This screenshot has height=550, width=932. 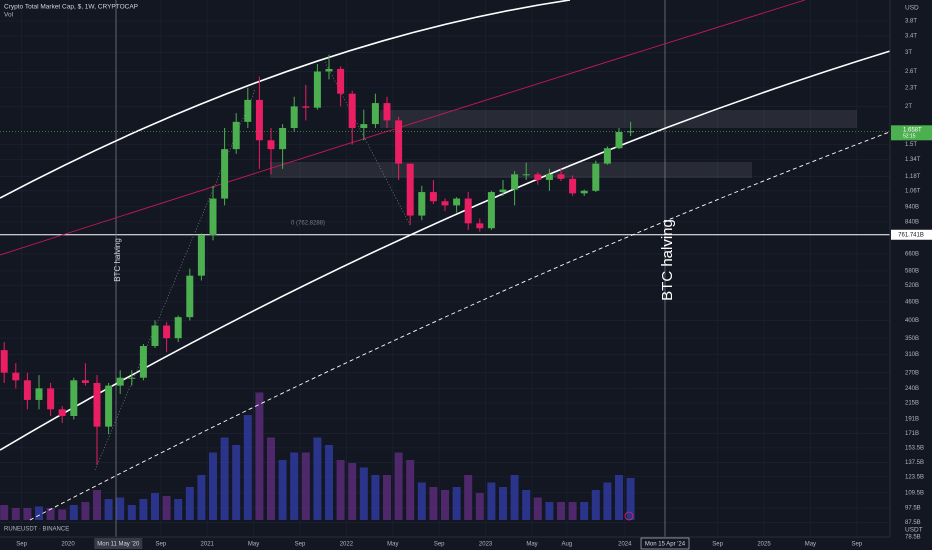 I want to click on y-tick-label: 109.5B, so click(x=914, y=493).